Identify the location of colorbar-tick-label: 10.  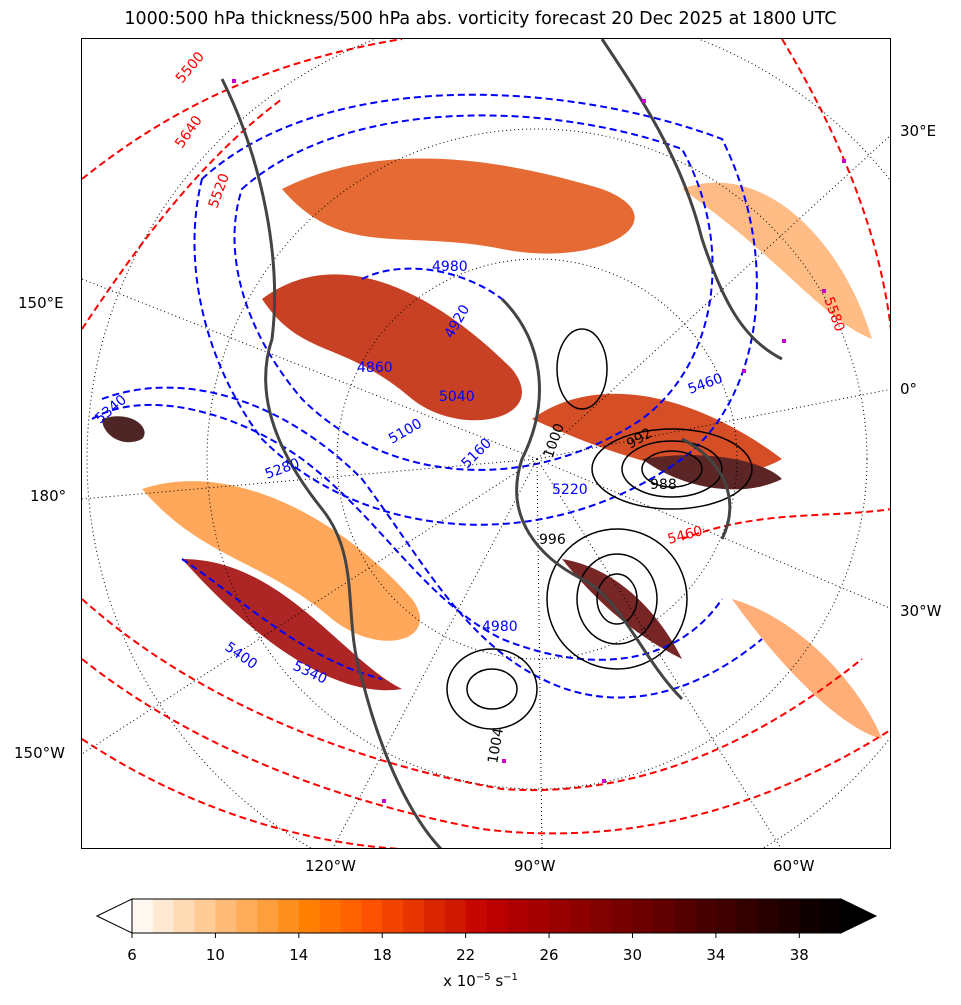
(215, 955).